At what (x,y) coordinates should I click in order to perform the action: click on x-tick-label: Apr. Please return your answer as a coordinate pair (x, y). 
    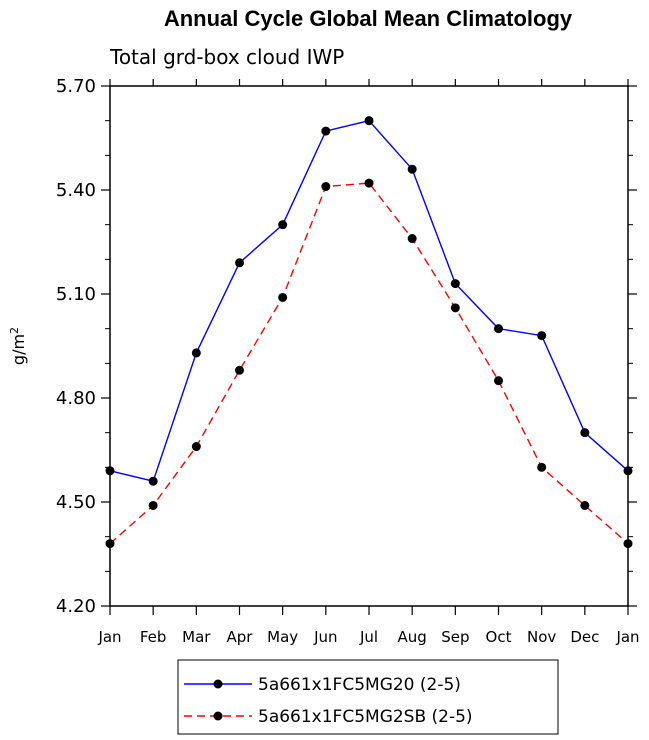
    Looking at the image, I should click on (240, 637).